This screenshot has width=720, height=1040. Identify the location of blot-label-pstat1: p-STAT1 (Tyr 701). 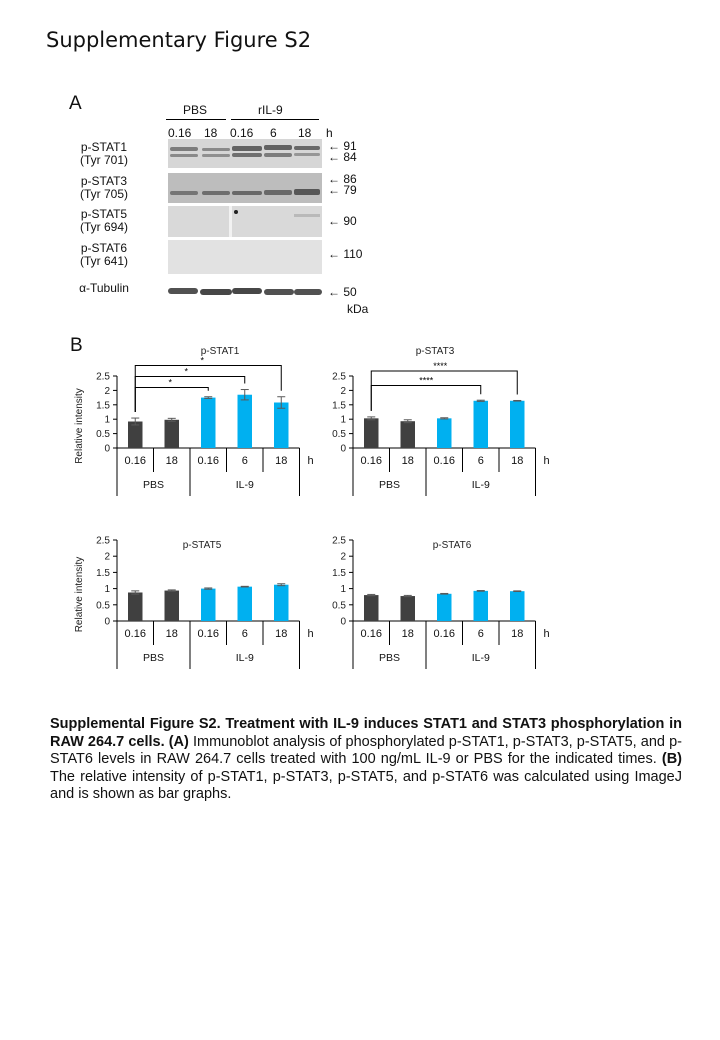
(103, 153).